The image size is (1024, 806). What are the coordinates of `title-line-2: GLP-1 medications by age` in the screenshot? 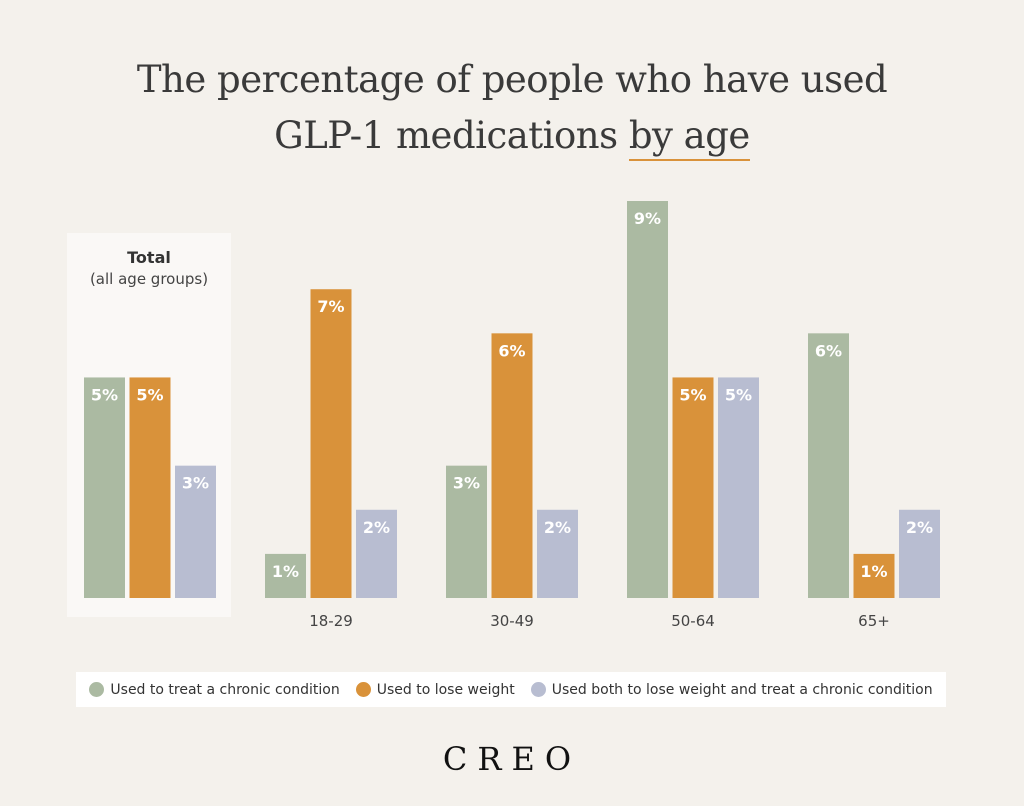 It's located at (512, 136).